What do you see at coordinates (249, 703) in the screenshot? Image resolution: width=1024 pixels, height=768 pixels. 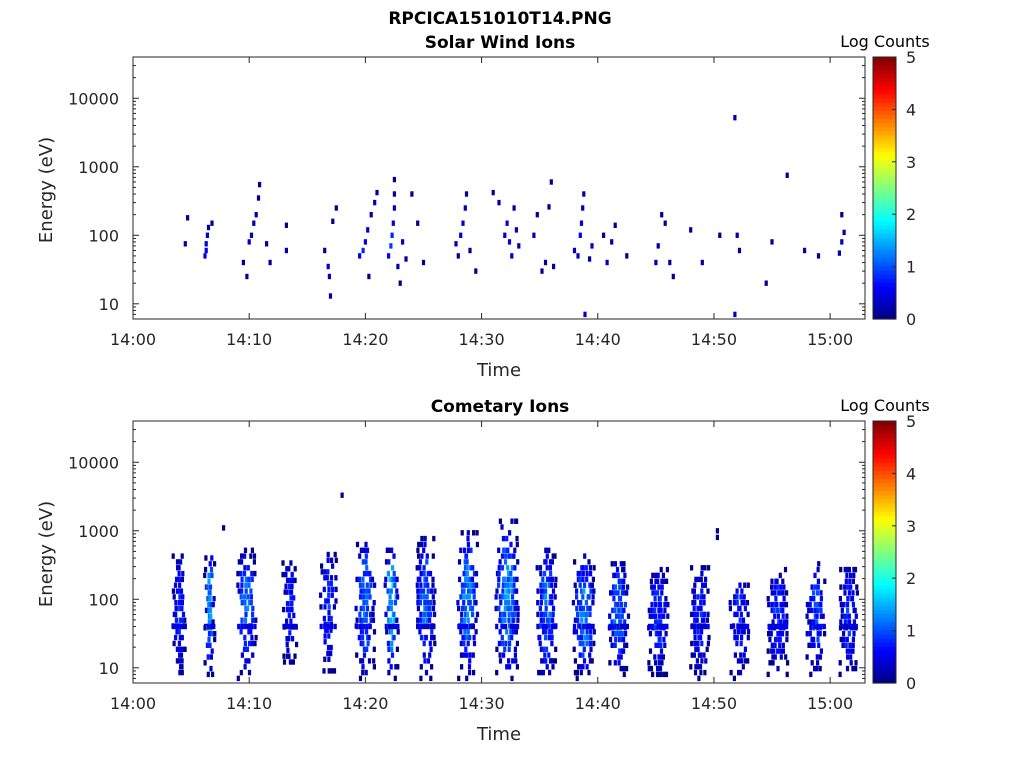 I see `x-tick-label: 14:10` at bounding box center [249, 703].